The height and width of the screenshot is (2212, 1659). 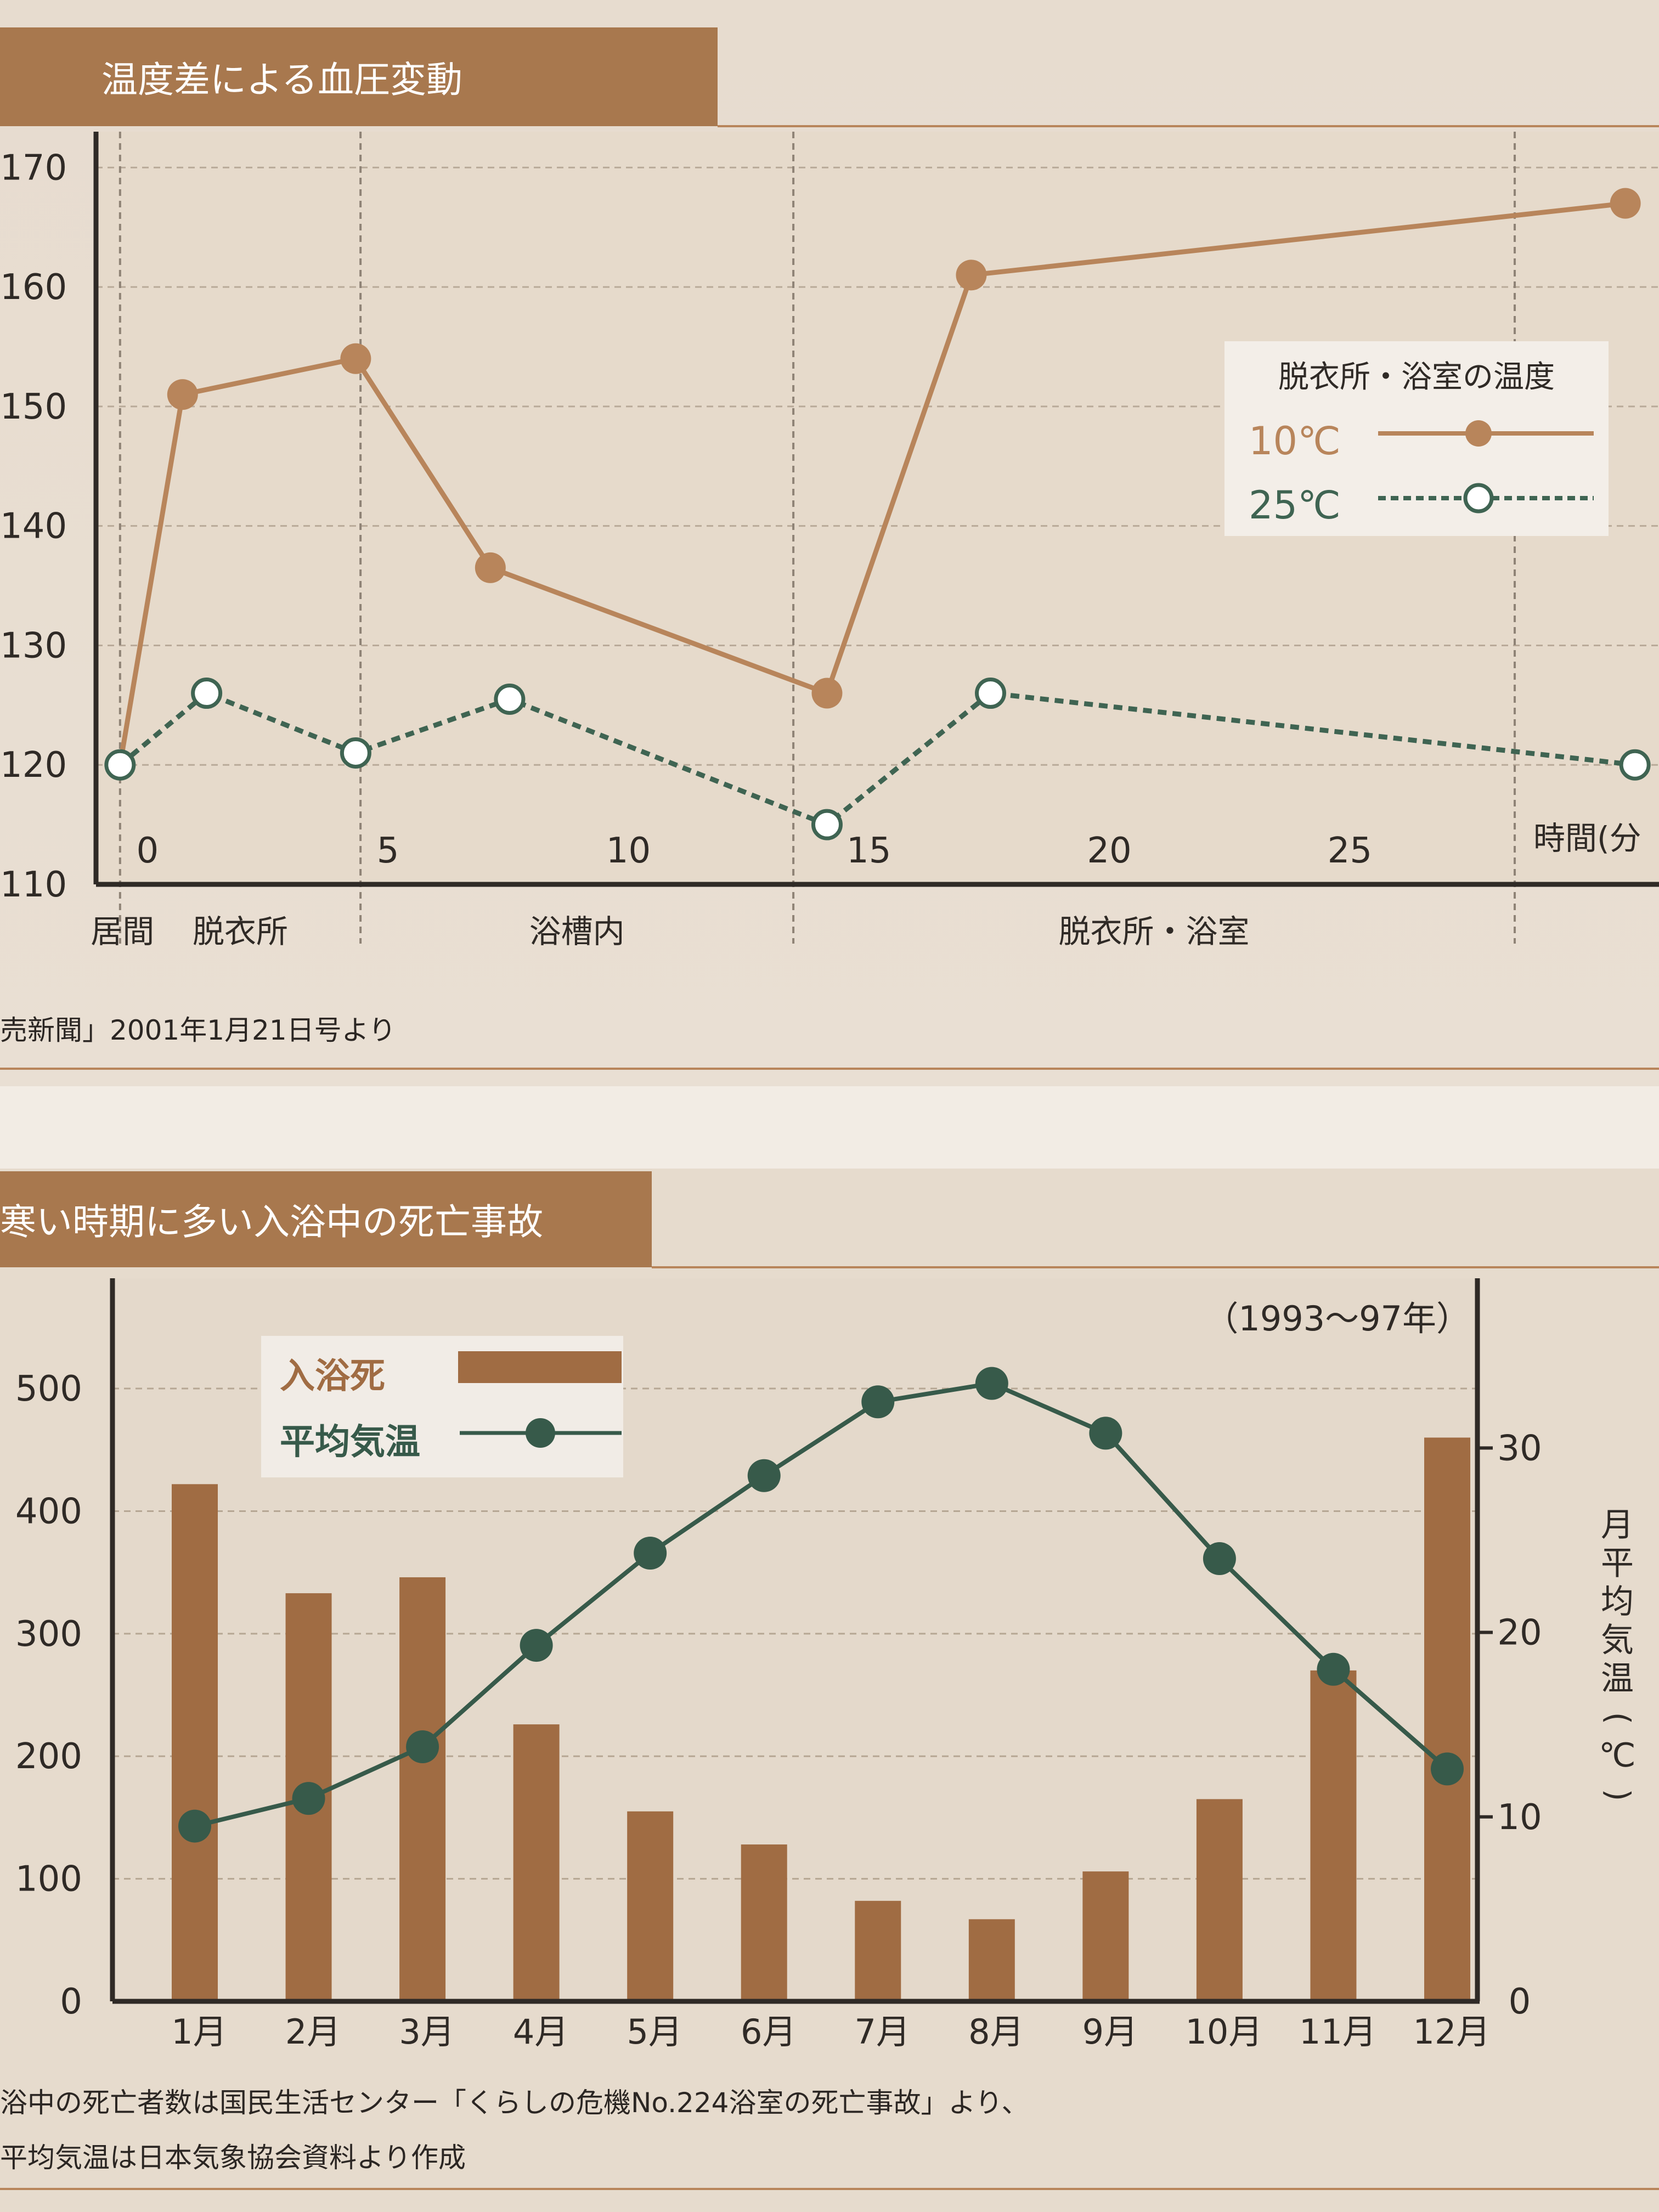 What do you see at coordinates (122, 931) in the screenshot?
I see `chart1-phase-label: 居間` at bounding box center [122, 931].